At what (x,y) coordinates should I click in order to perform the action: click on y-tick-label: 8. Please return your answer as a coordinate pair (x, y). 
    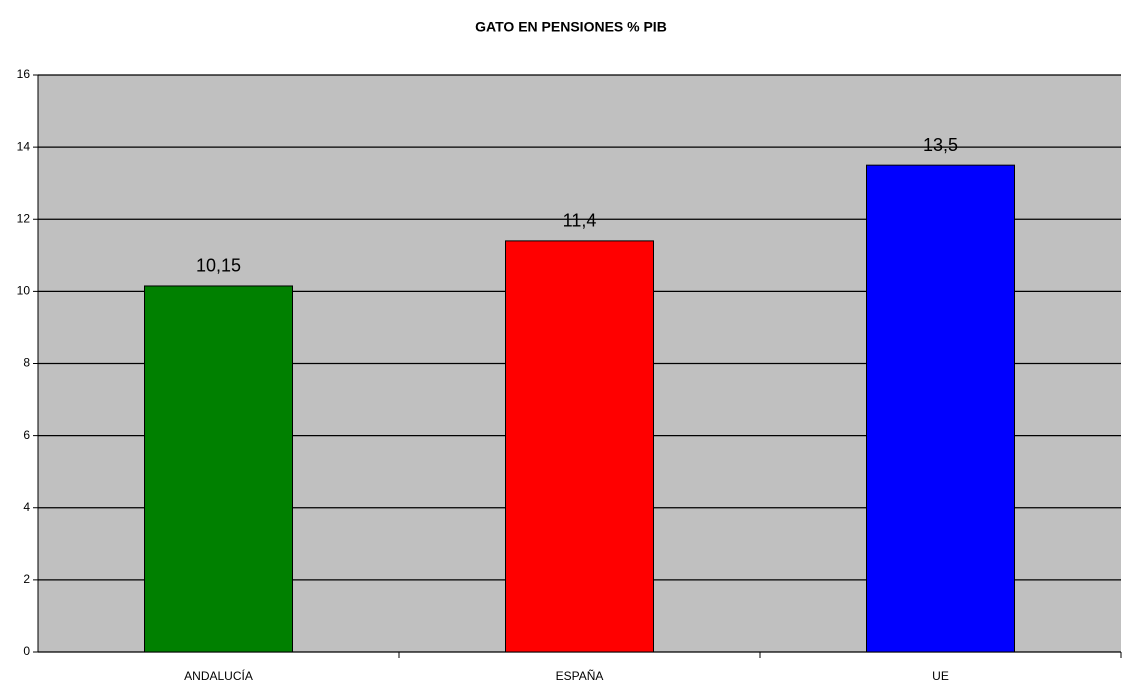
    Looking at the image, I should click on (26, 363).